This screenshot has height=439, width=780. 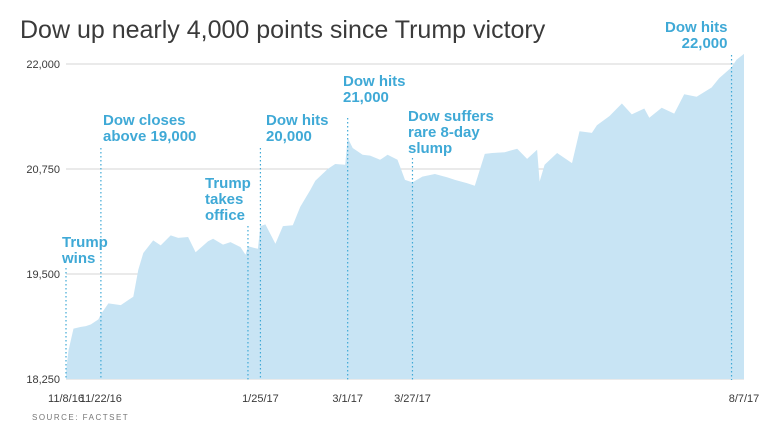 What do you see at coordinates (444, 132) in the screenshot?
I see `annotation-line-text: rare 8-day` at bounding box center [444, 132].